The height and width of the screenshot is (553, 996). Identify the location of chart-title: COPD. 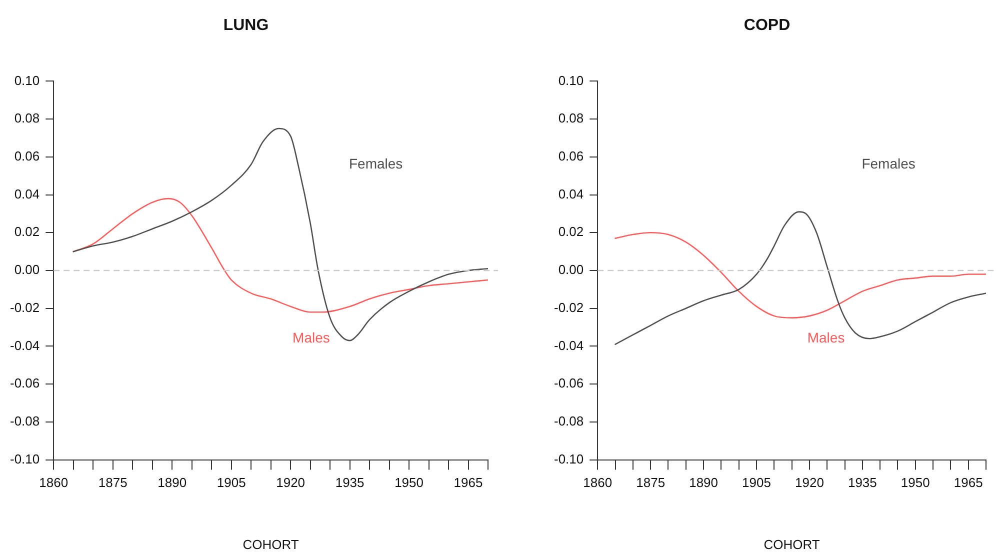
(767, 25).